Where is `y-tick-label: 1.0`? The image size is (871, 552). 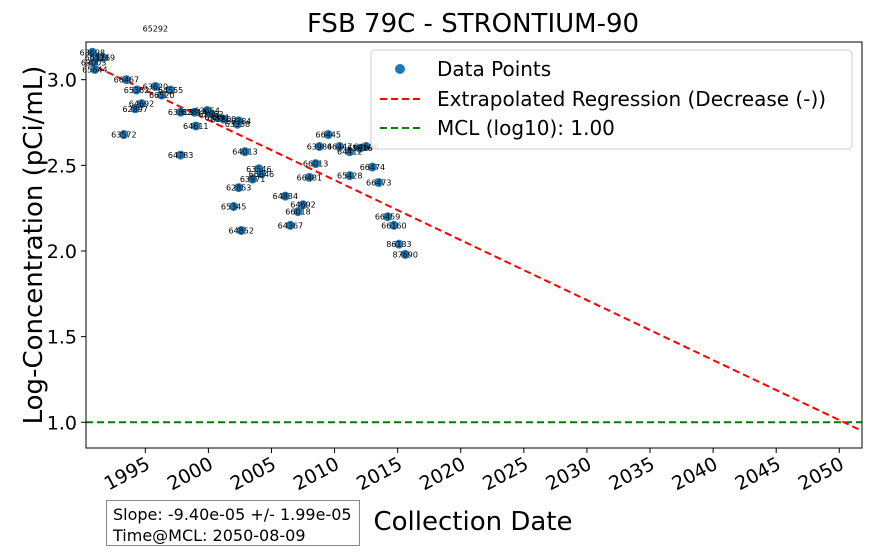 y-tick-label: 1.0 is located at coordinates (62, 423).